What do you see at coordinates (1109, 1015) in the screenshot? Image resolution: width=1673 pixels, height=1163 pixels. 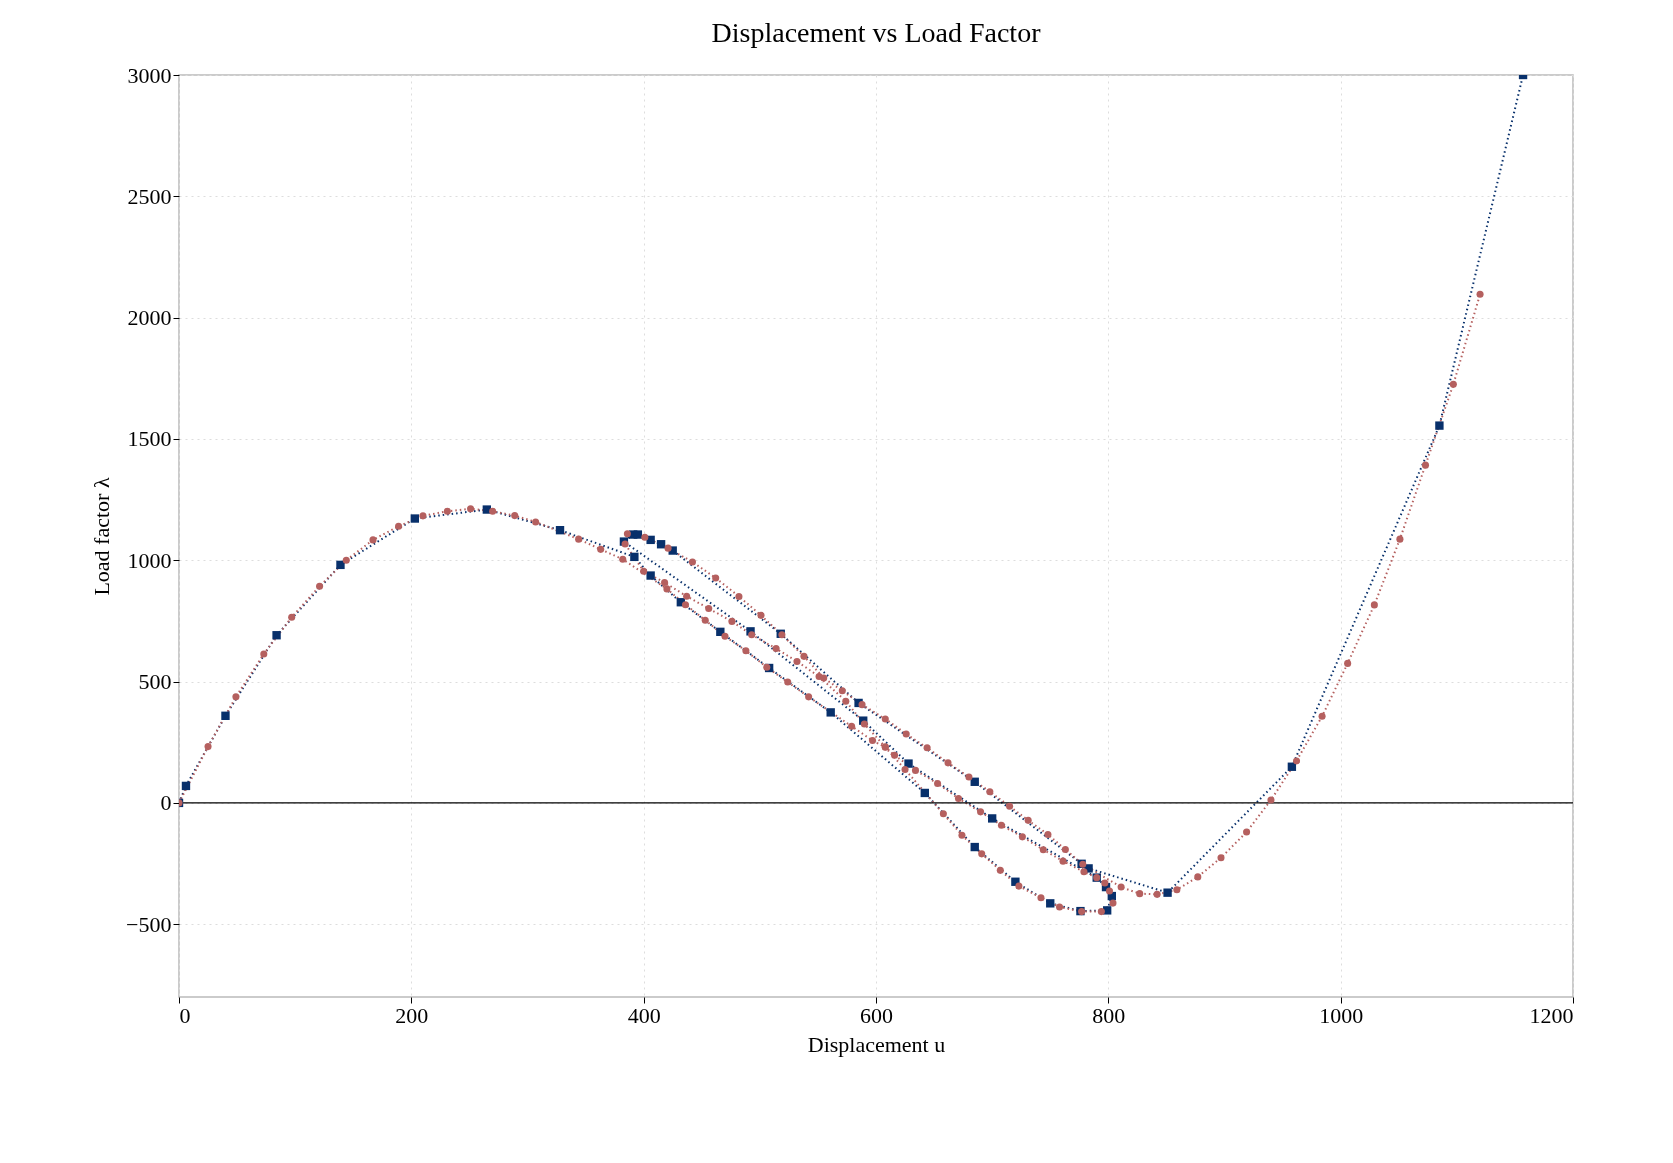 I see `x-tick-label: 800` at bounding box center [1109, 1015].